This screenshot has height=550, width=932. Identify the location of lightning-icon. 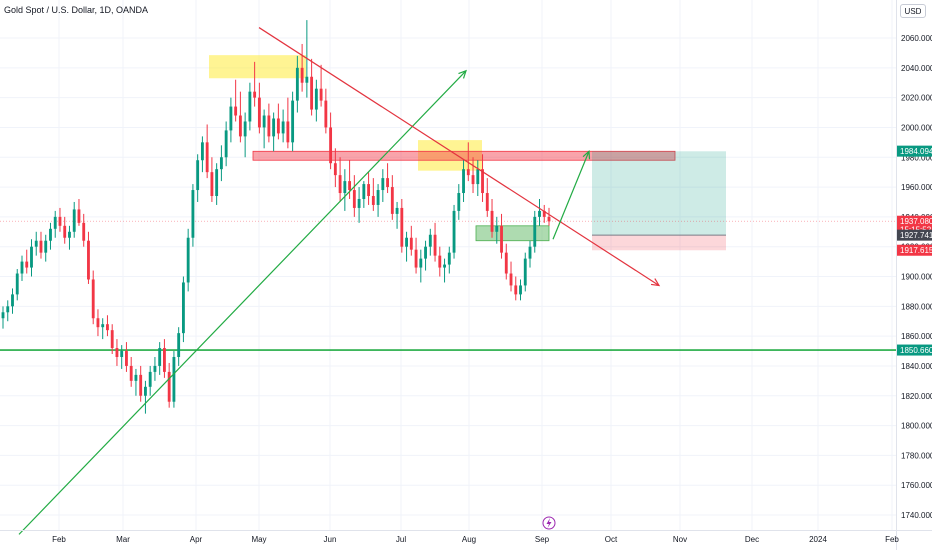
(549, 523).